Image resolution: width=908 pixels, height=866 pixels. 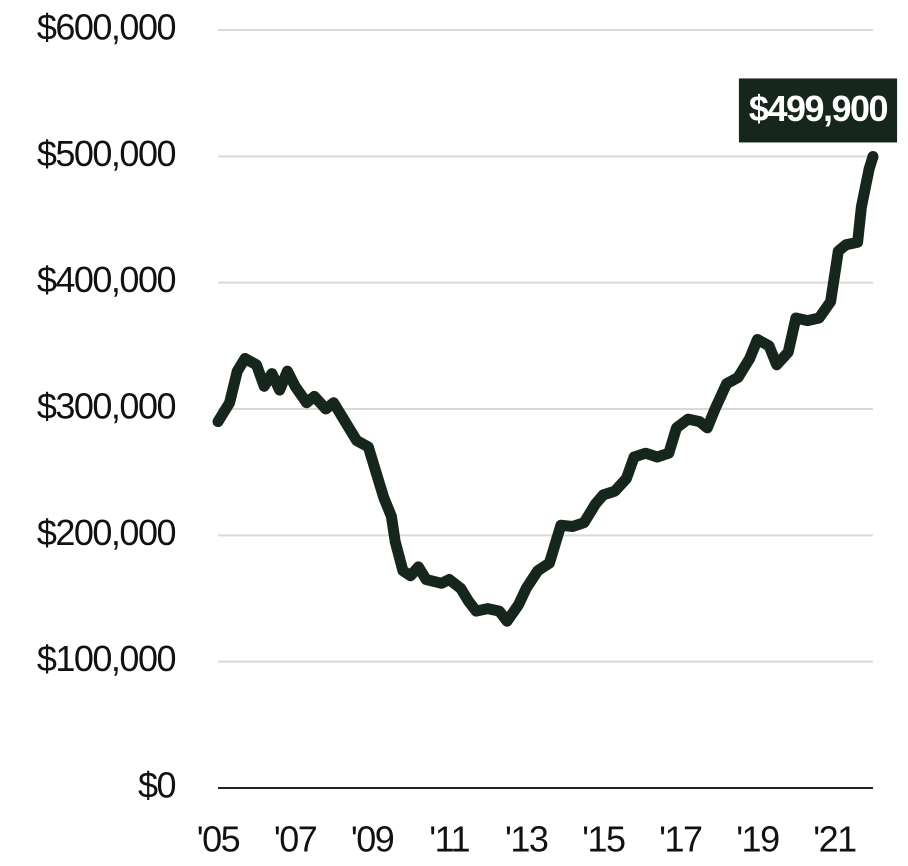 What do you see at coordinates (680, 839) in the screenshot?
I see `x-tick-label: '17` at bounding box center [680, 839].